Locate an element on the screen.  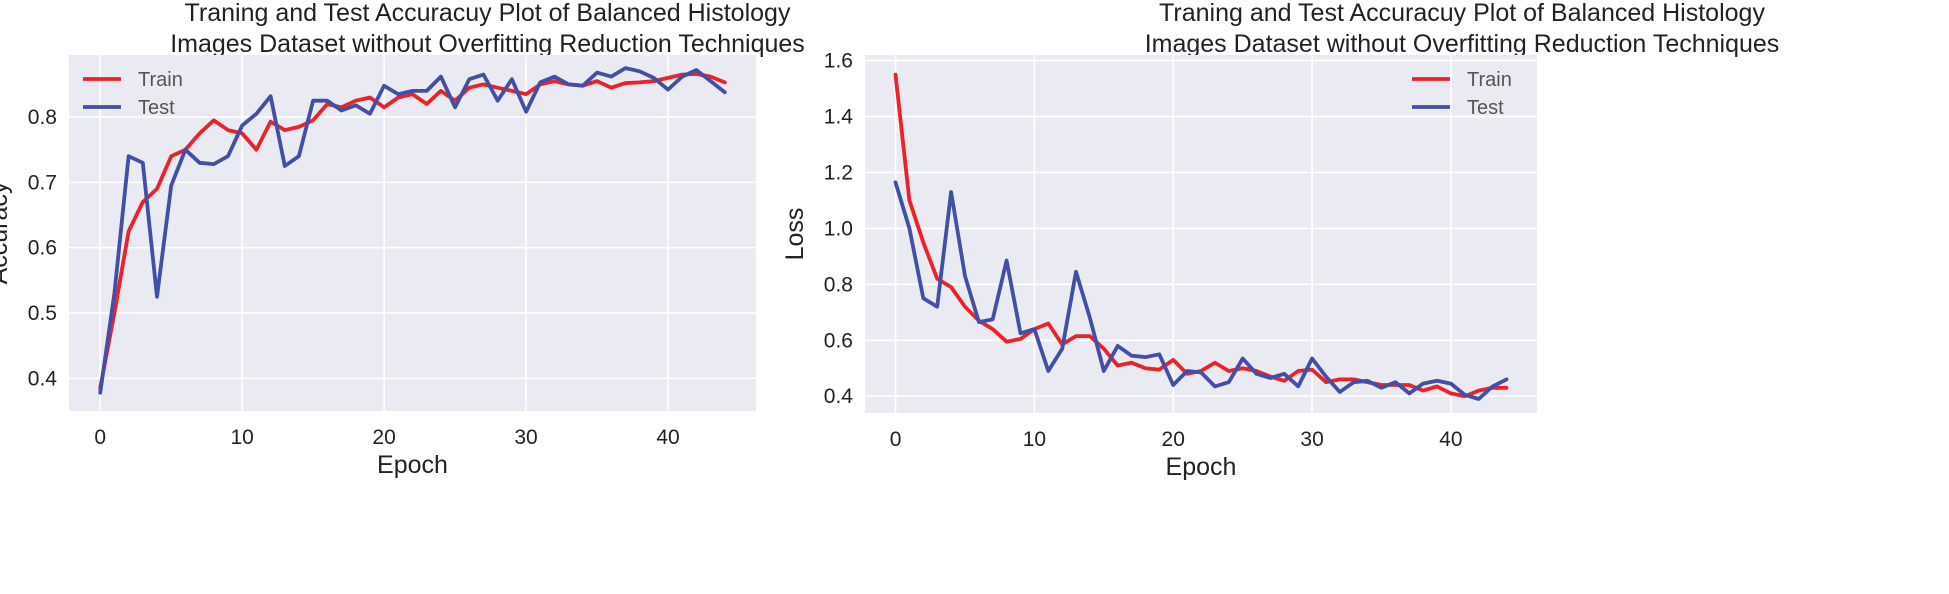
y-tick-label: 1.6 is located at coordinates (838, 61).